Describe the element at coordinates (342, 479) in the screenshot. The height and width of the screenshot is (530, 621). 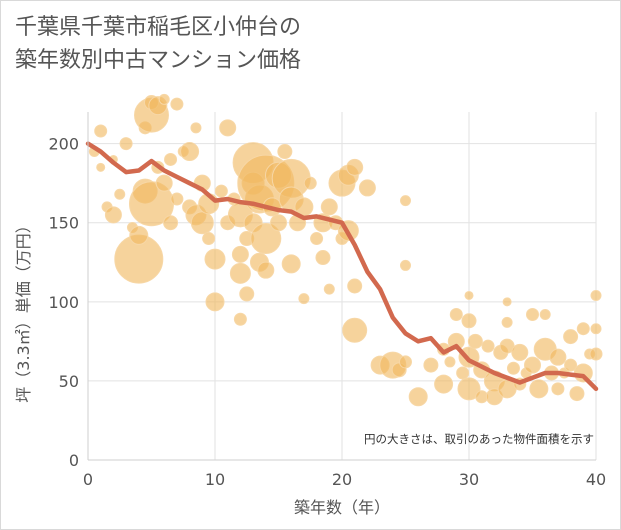
I see `x-tick-label: 20` at that location.